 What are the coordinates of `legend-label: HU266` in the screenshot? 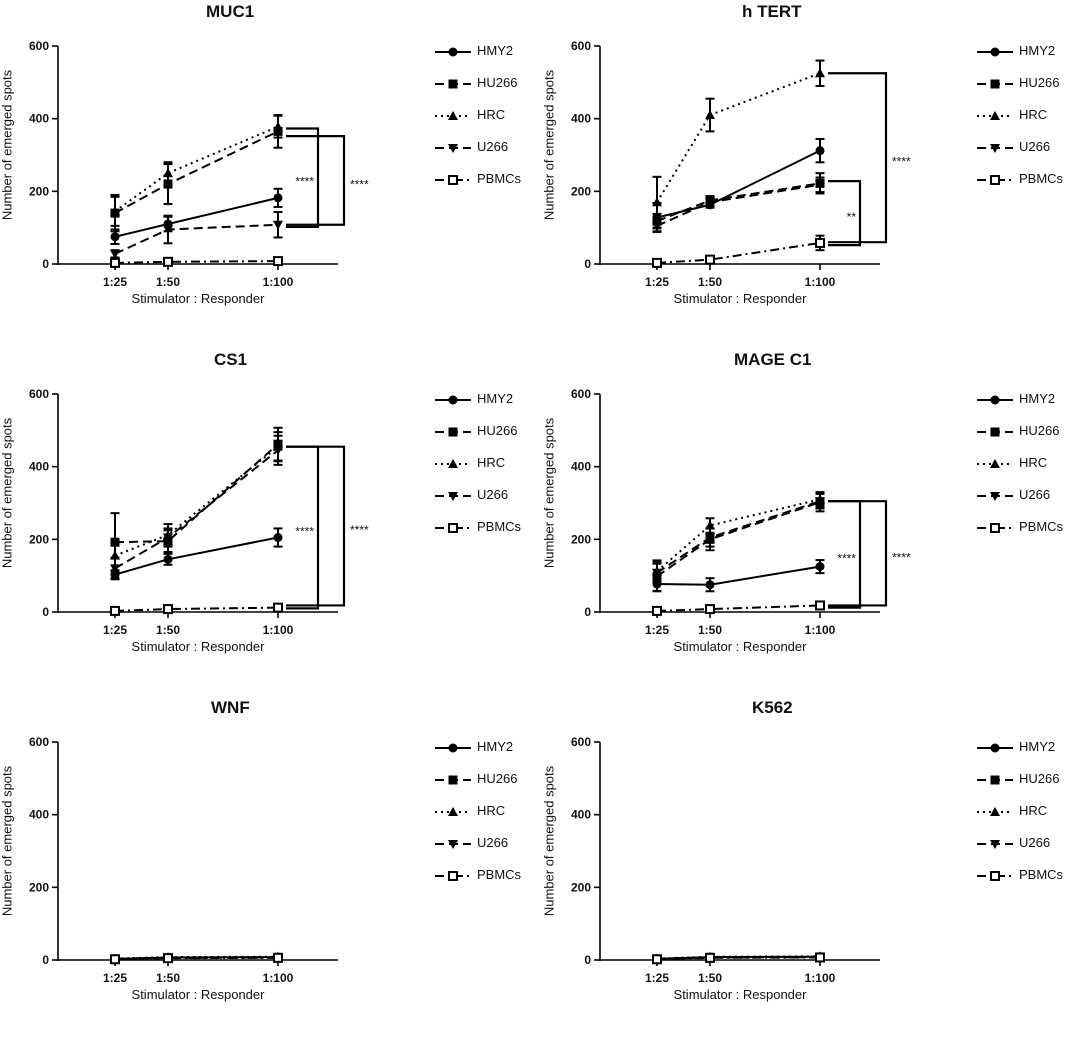 It's located at (497, 778).